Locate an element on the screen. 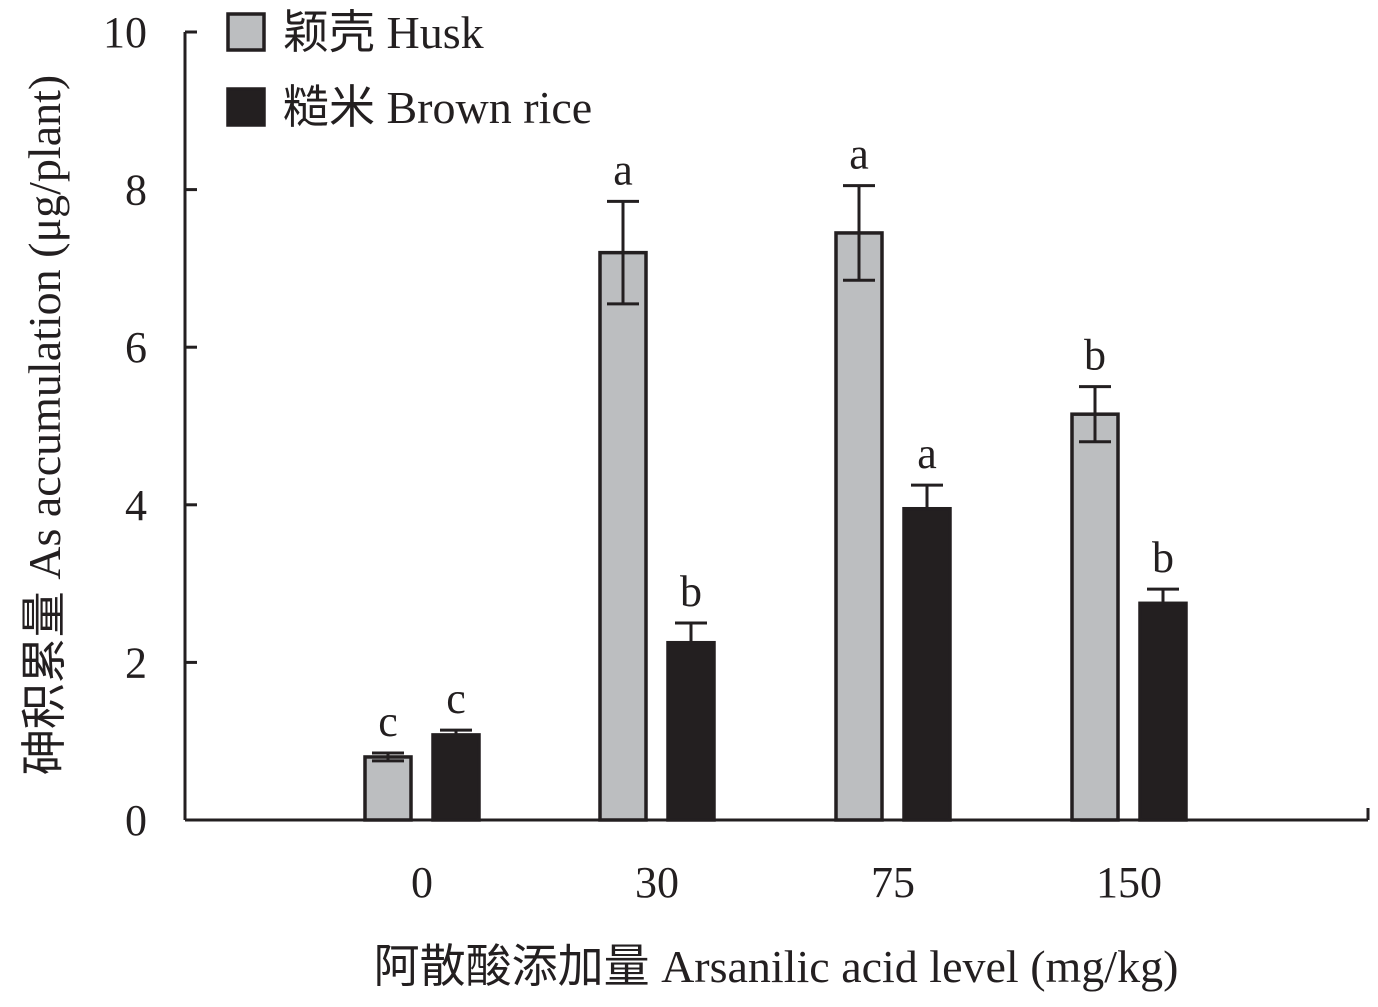 The image size is (1378, 1007). y-axis: 0 2 4 6 8 10 is located at coordinates (150, 426).